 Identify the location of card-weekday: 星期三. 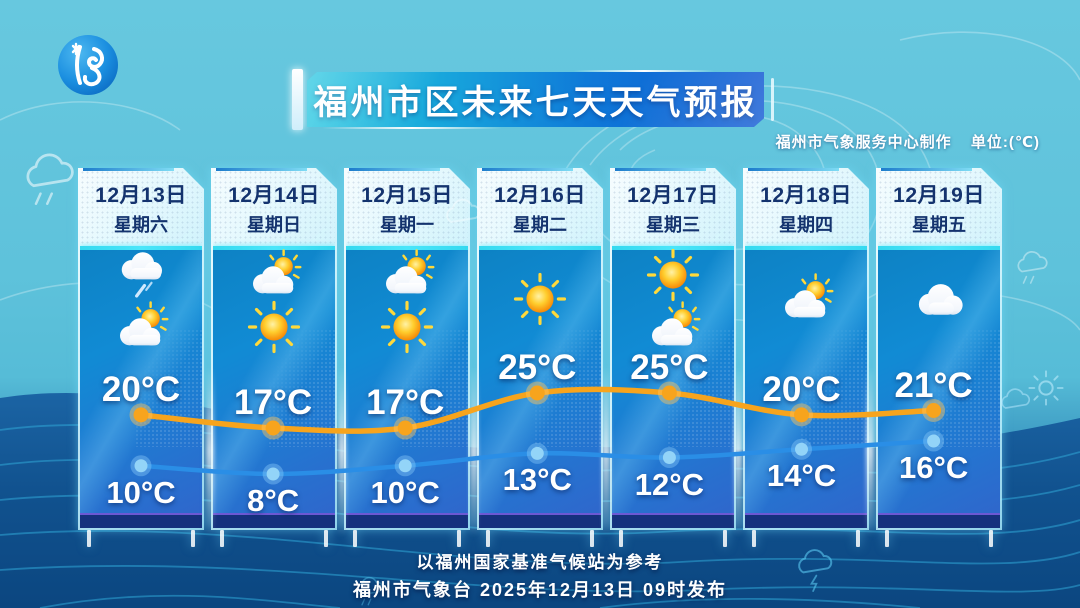
(673, 225).